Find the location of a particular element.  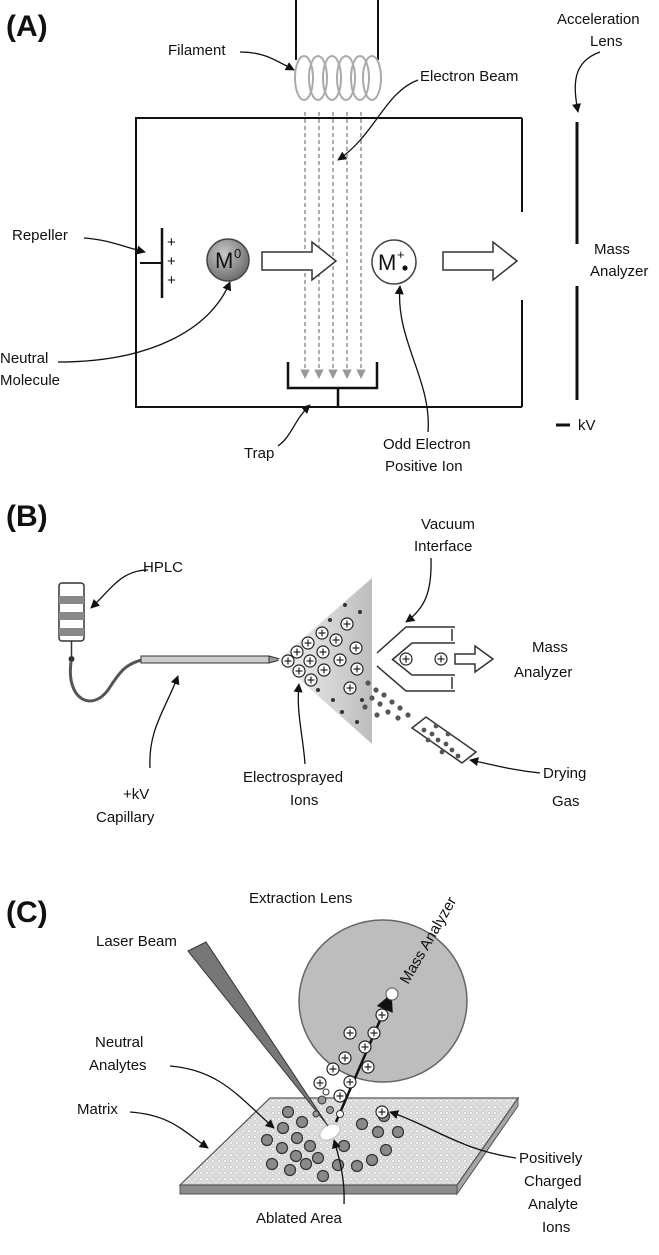

panel-b-letter: (B) is located at coordinates (27, 516).